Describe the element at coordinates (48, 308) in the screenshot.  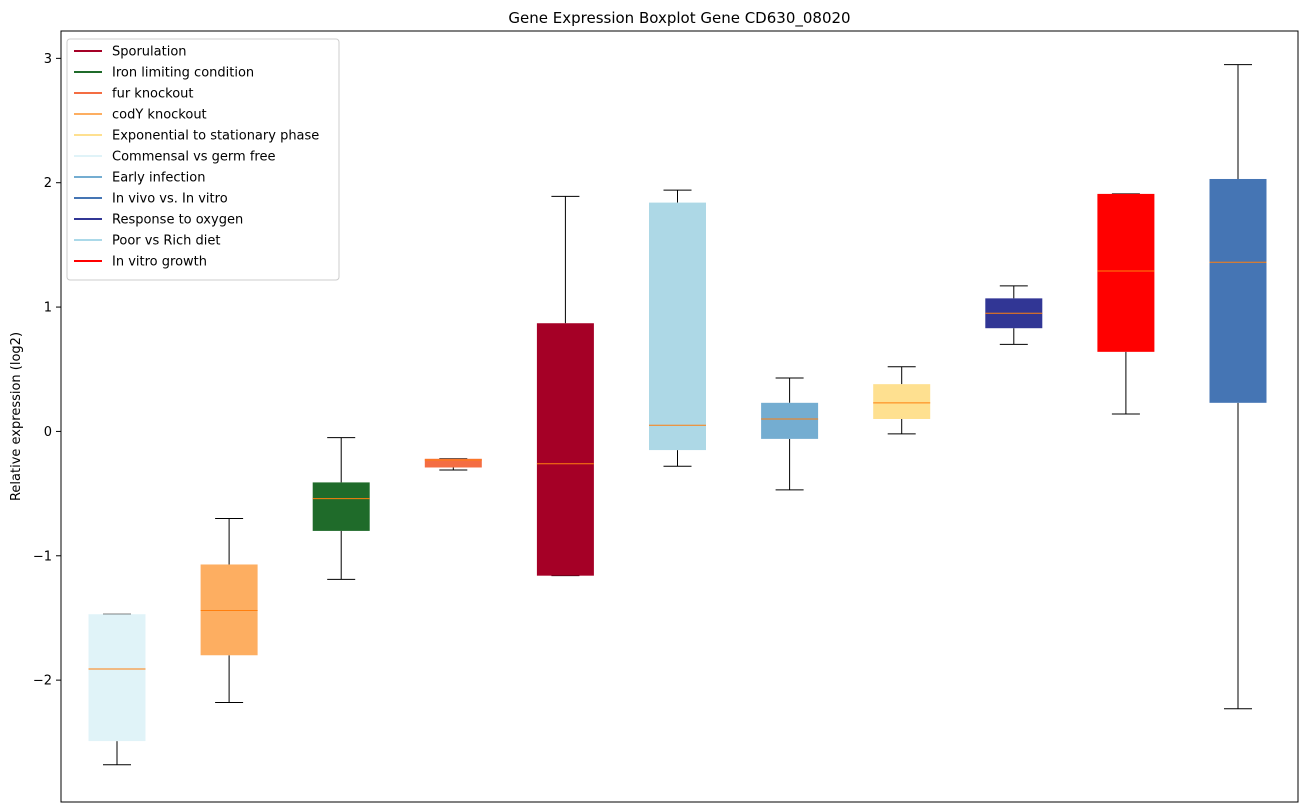
I see `y-tick-label: 1` at that location.